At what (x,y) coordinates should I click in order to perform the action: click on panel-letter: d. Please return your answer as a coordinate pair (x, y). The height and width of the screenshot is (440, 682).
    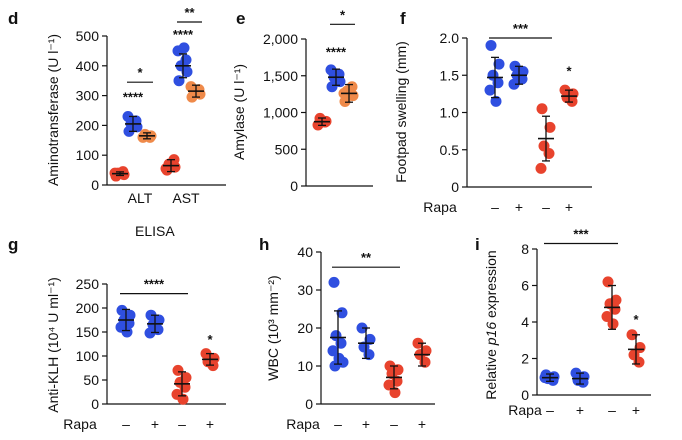
    Looking at the image, I should click on (13, 18).